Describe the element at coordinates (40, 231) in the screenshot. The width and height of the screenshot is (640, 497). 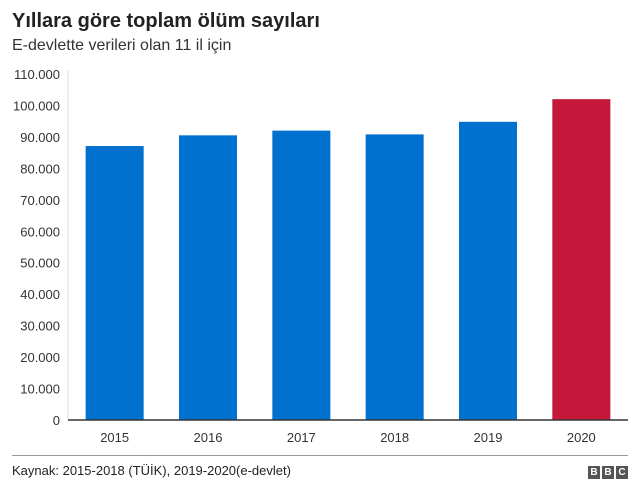
I see `y-tick-label: 60.000` at that location.